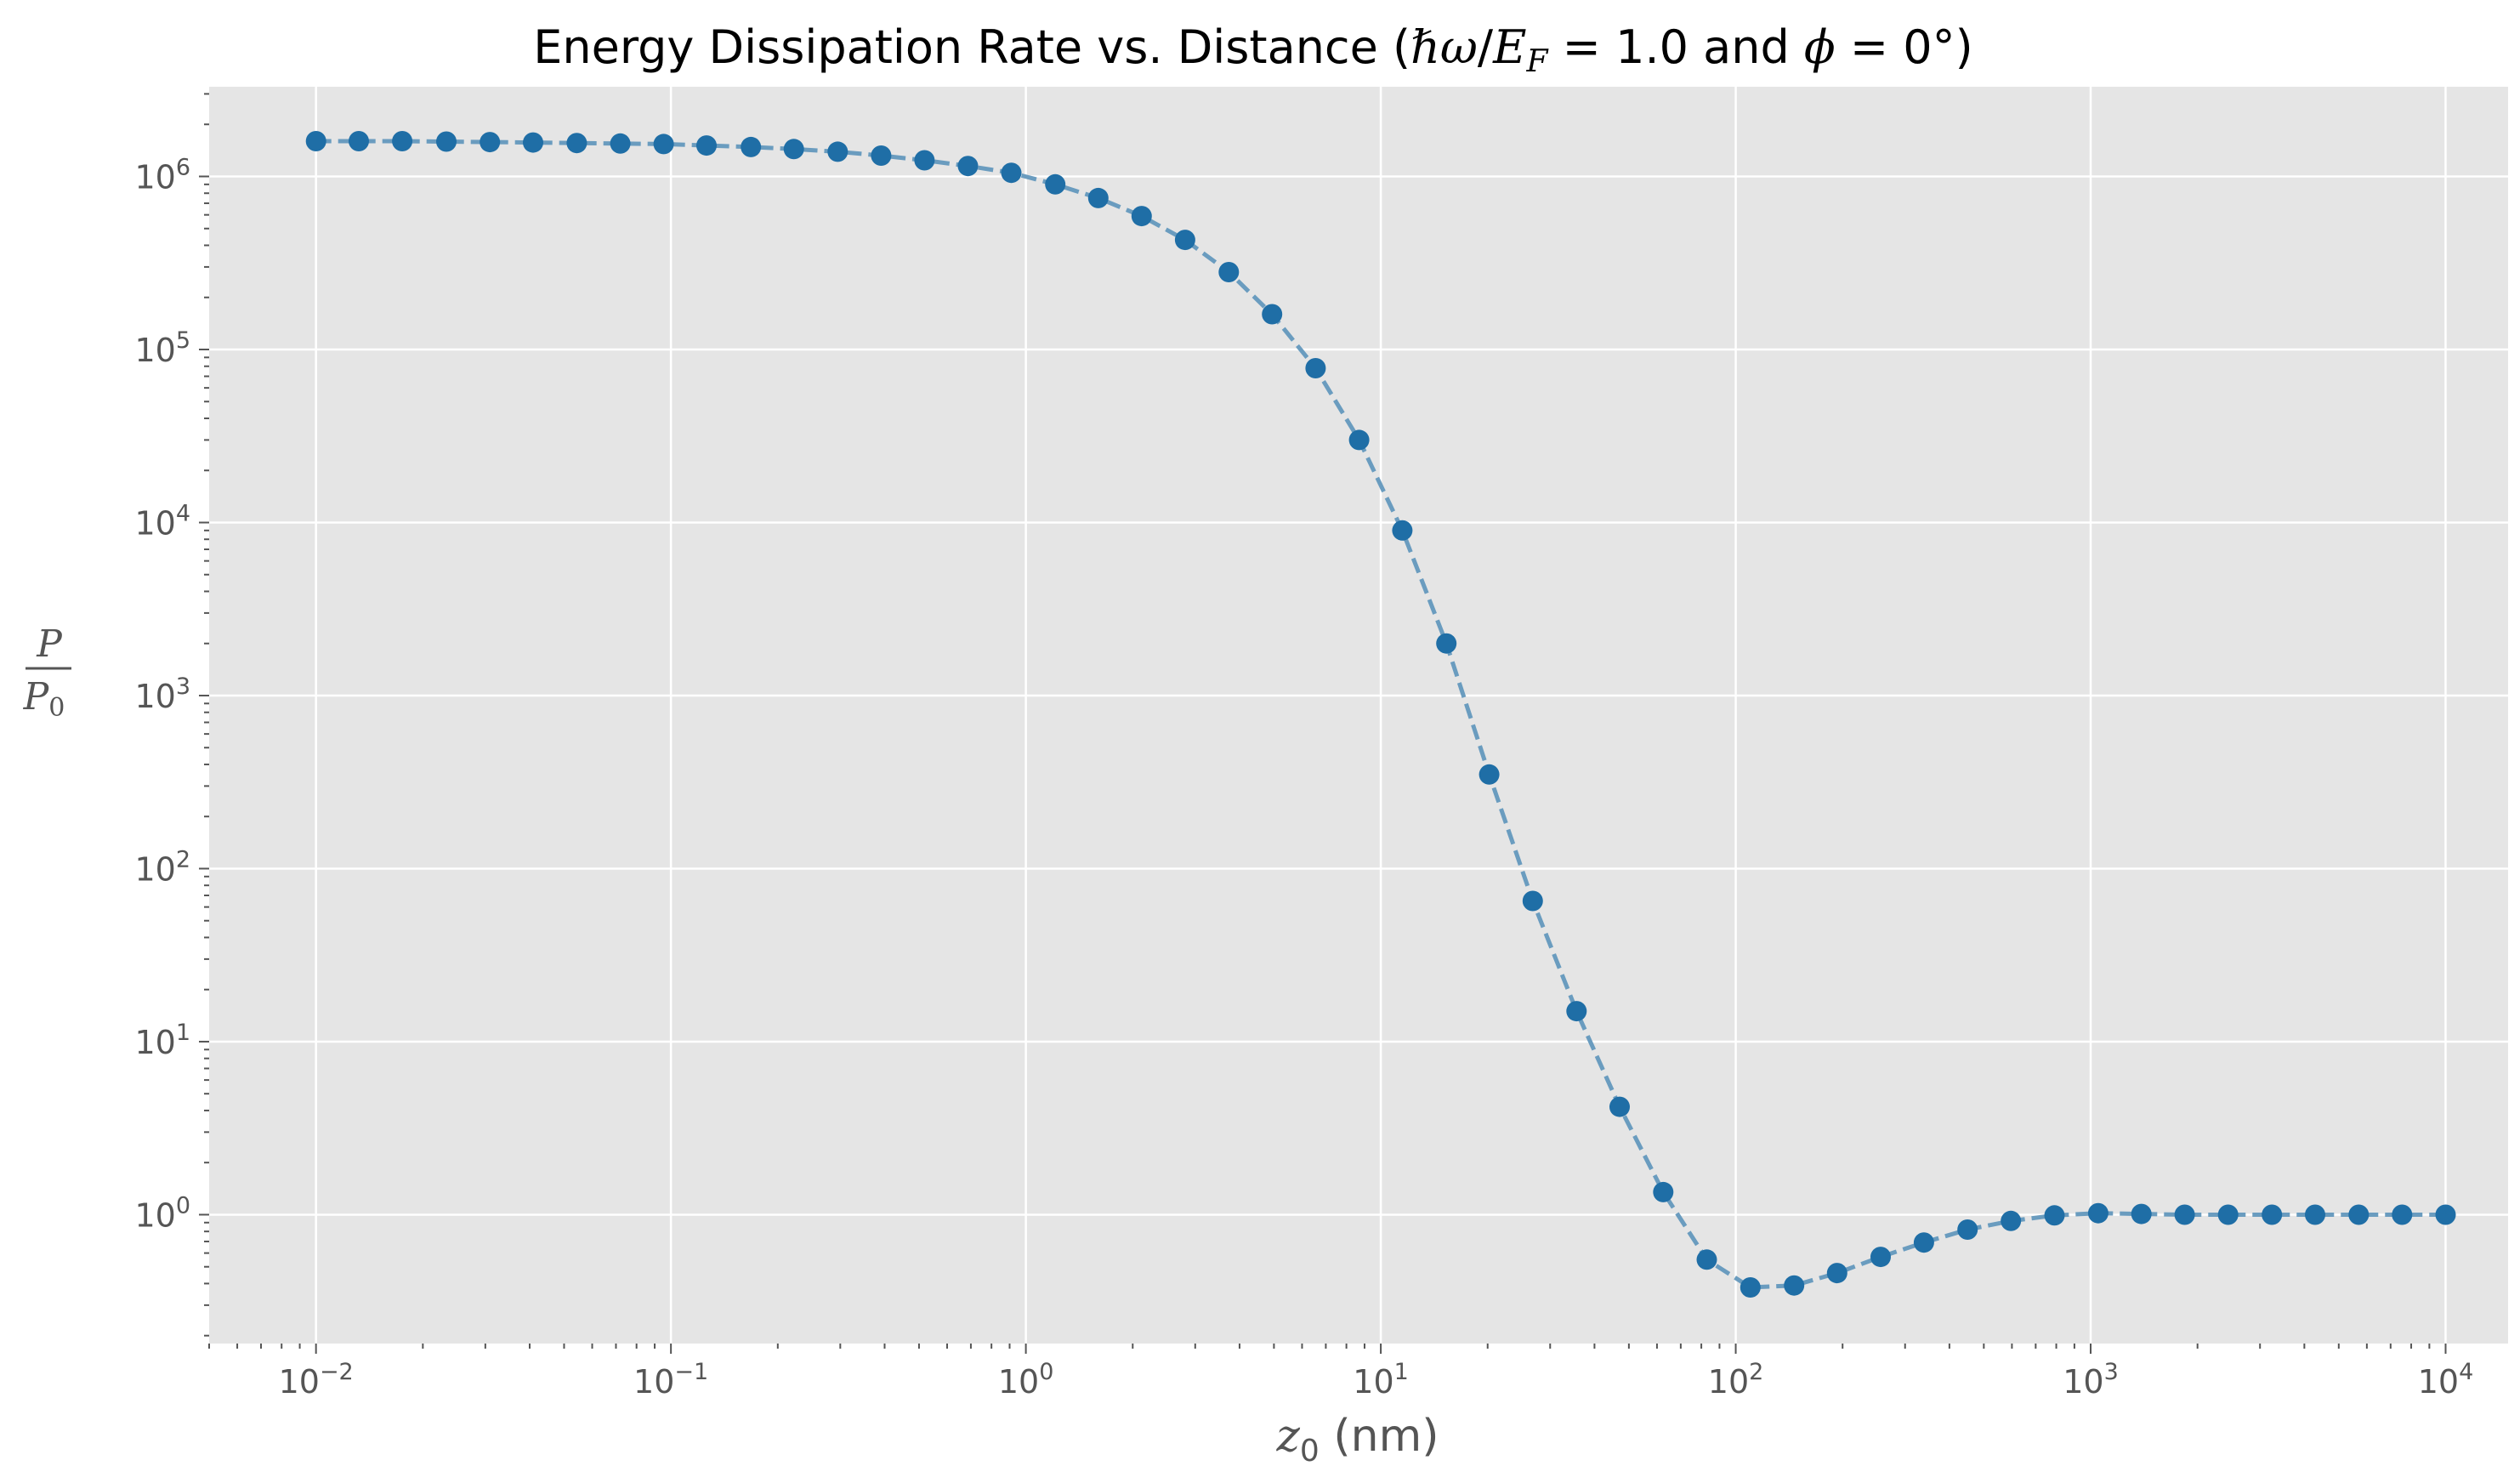 This screenshot has width=2520, height=1483. What do you see at coordinates (44, 699) in the screenshot?
I see `svg-text: P0` at bounding box center [44, 699].